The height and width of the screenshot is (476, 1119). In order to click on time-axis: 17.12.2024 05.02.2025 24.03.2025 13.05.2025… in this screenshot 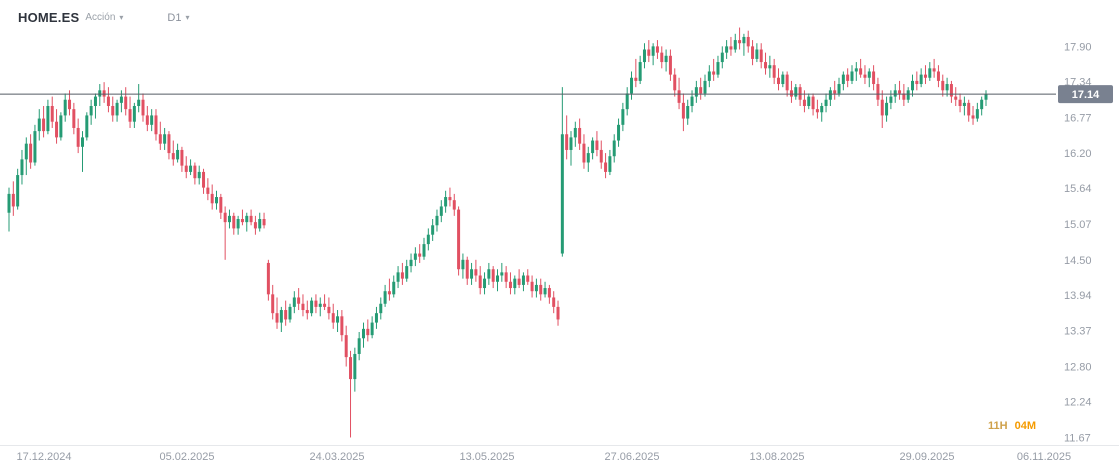, I will do `click(559, 454)`.